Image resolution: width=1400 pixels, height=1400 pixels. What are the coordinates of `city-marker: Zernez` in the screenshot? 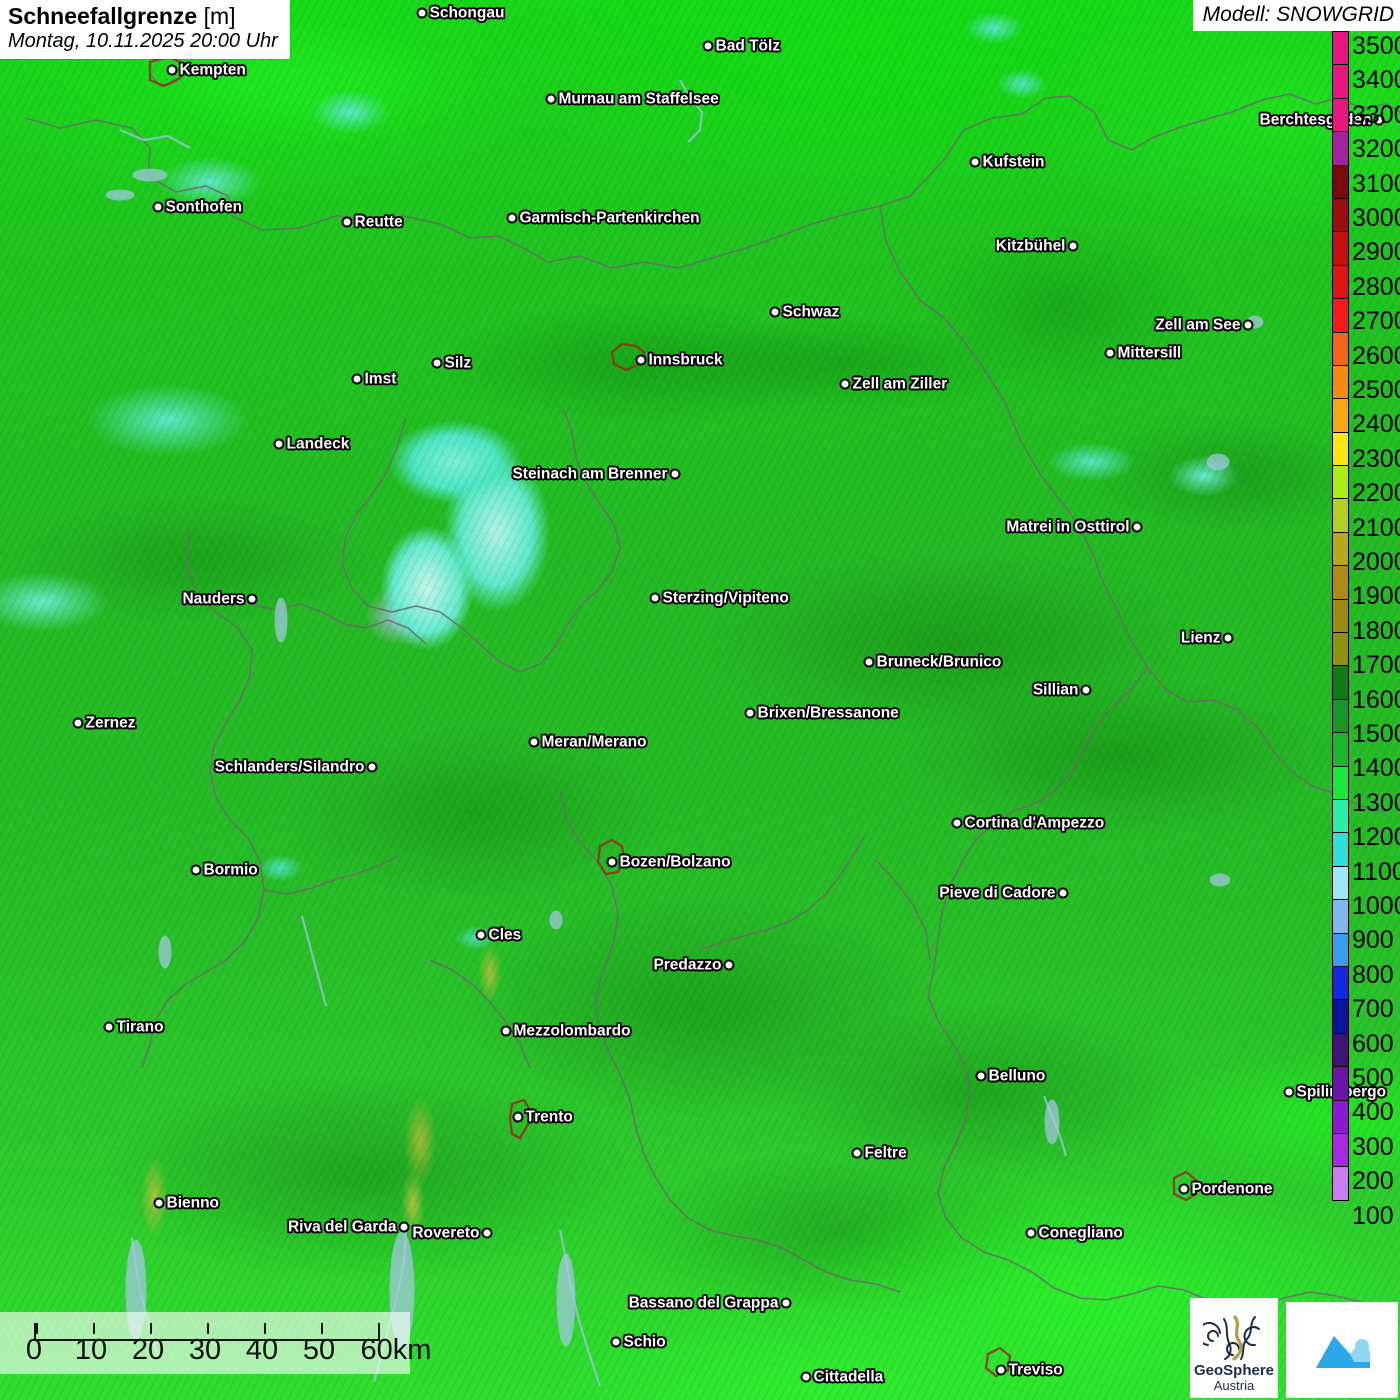 It's located at (103, 722).